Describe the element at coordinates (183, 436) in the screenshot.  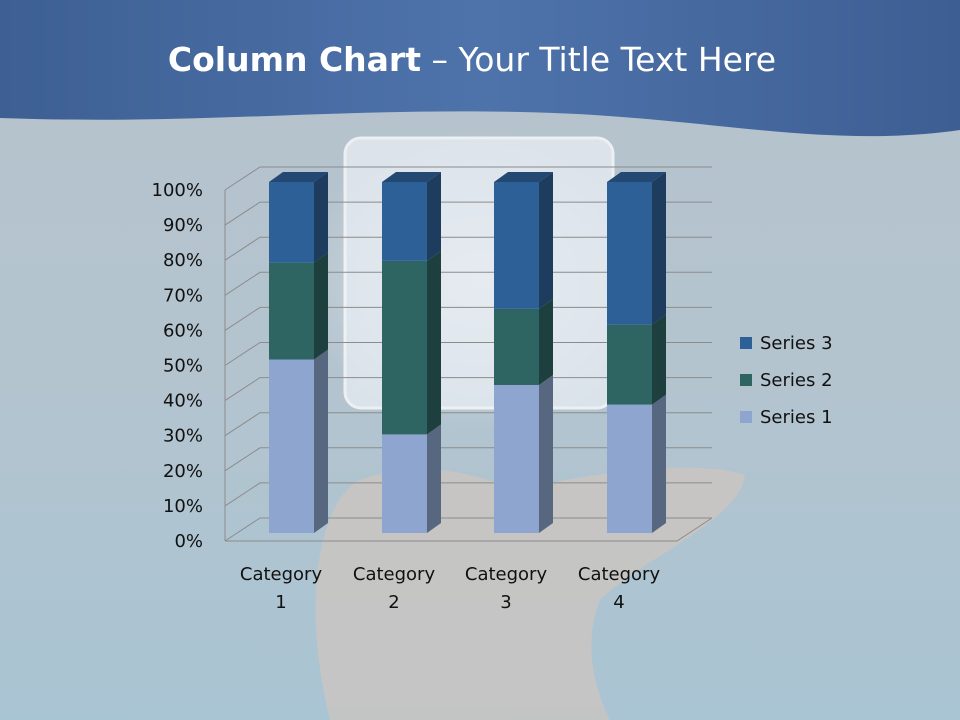
I see `y-tick-label: 30%` at that location.